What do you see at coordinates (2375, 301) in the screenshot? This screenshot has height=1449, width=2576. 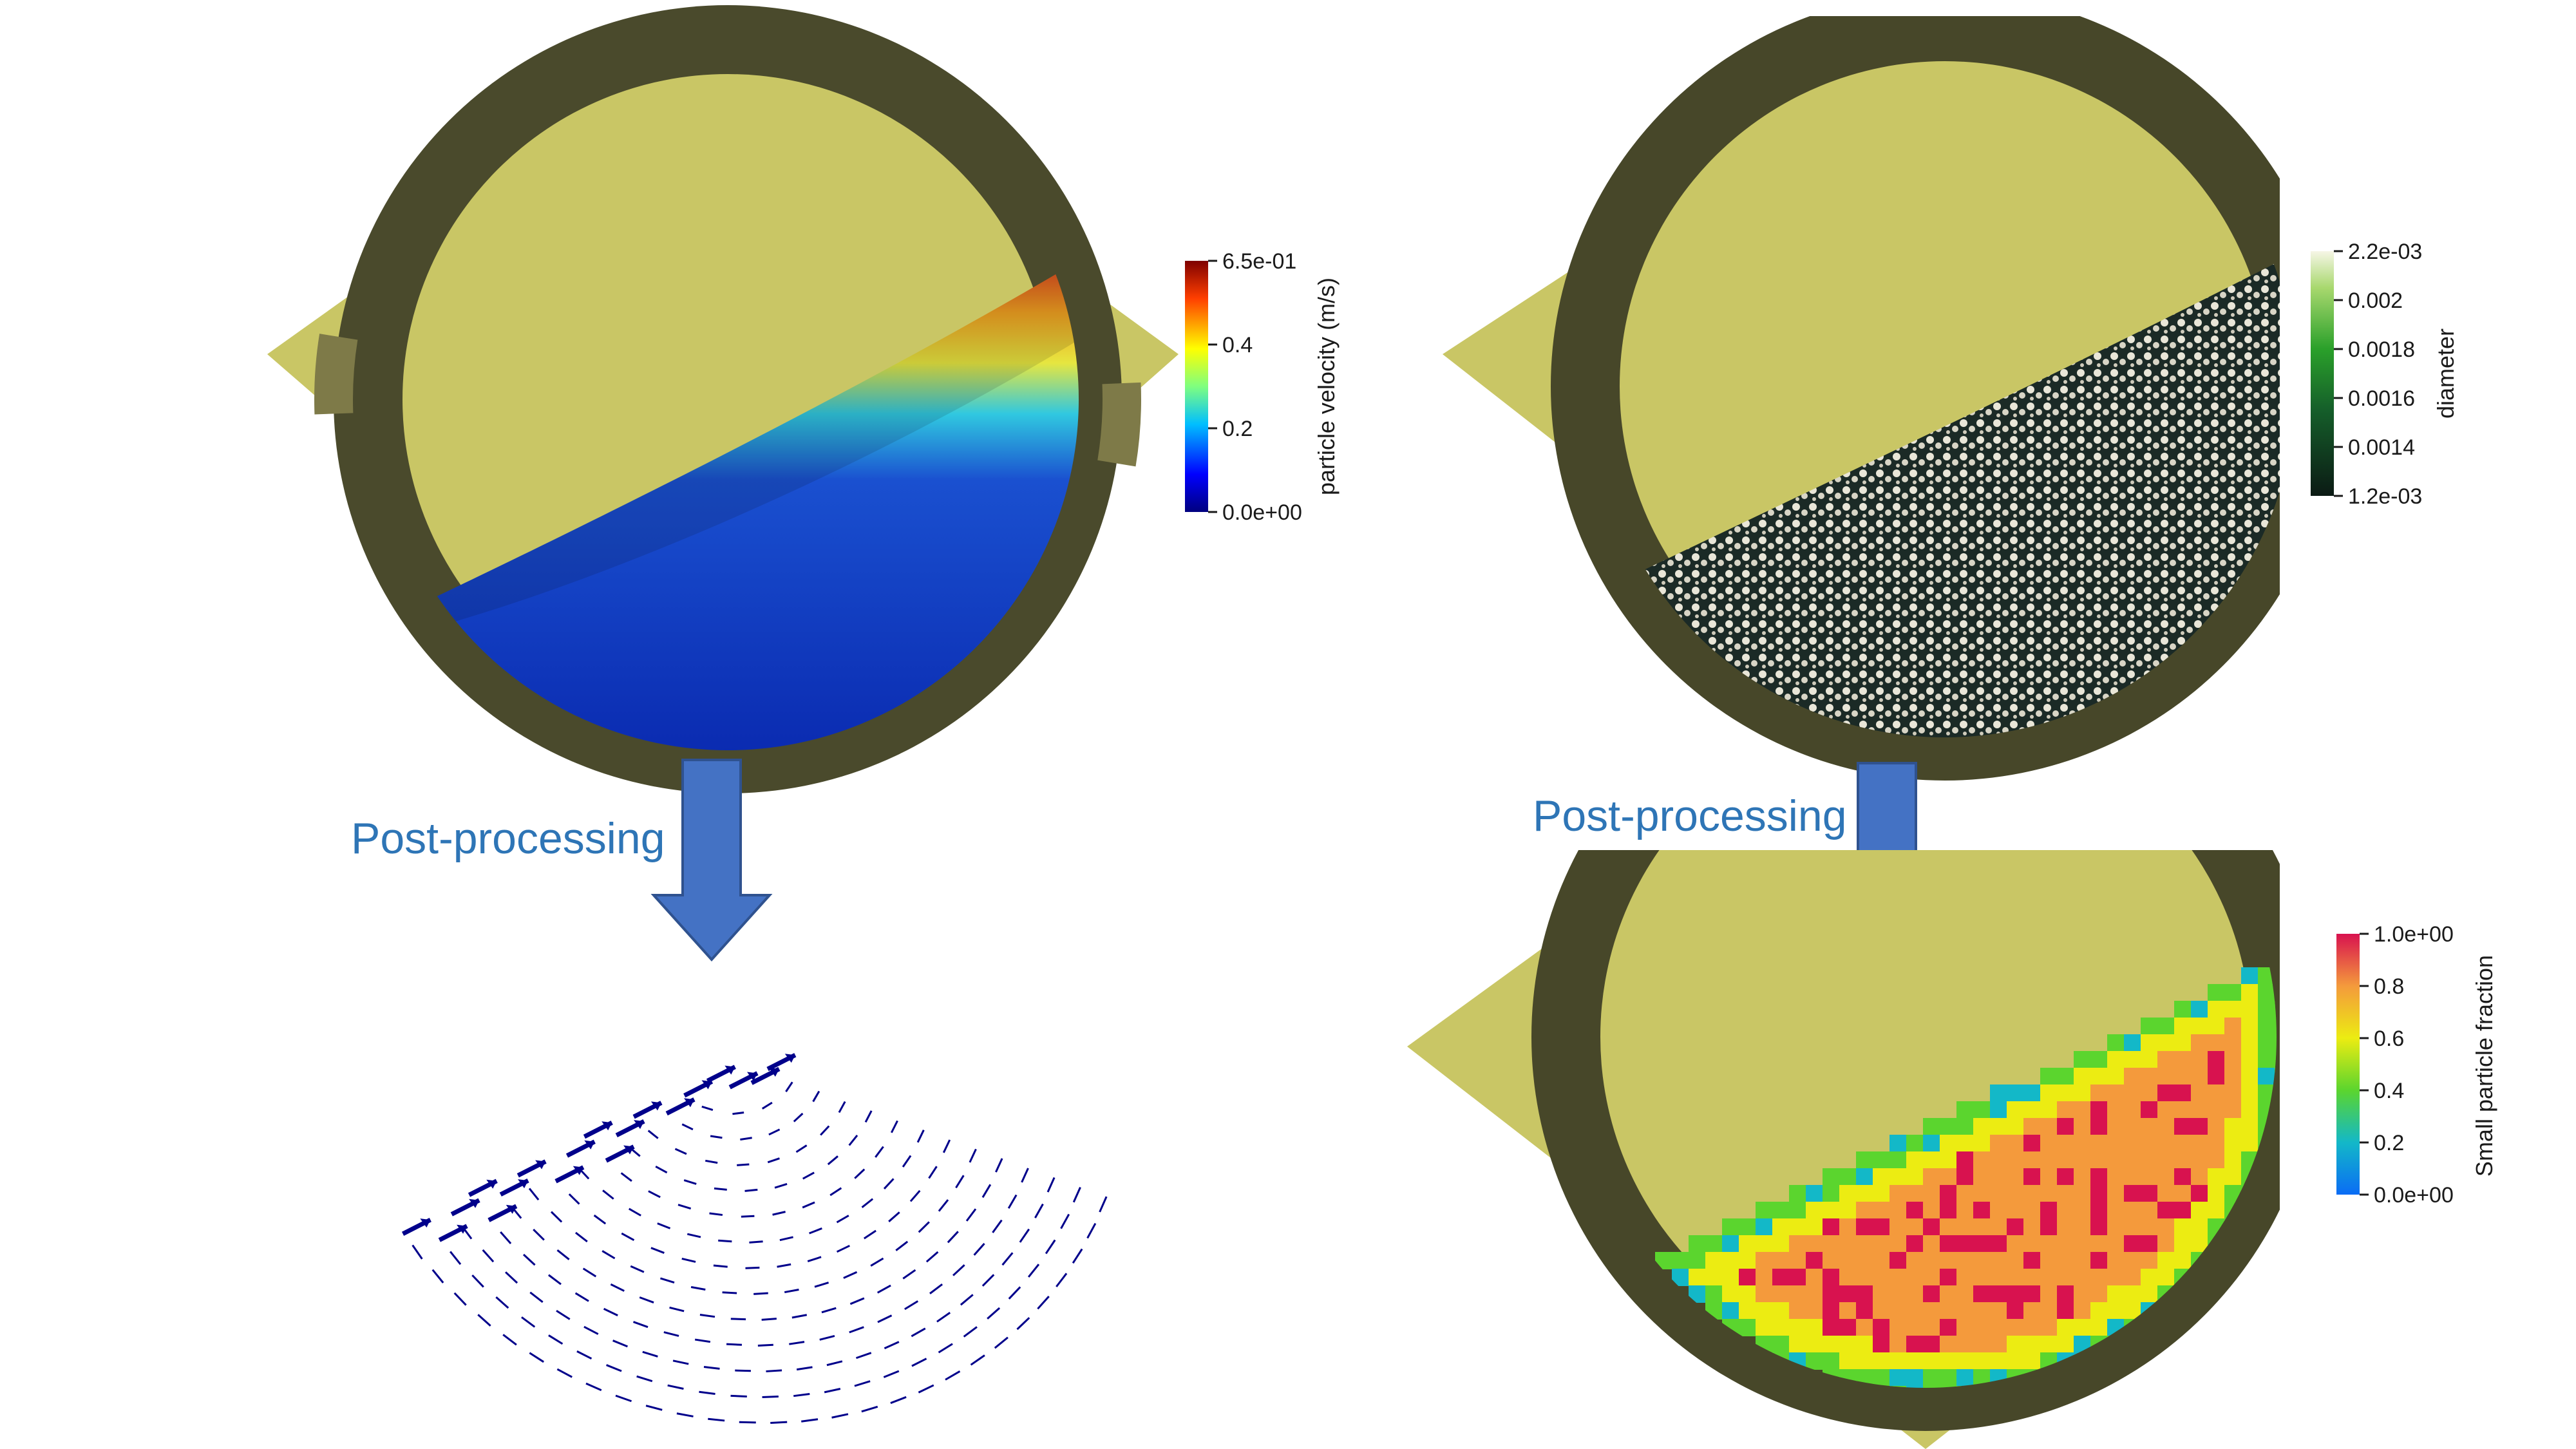 I see `colorbar-tick-label: 0.002` at bounding box center [2375, 301].